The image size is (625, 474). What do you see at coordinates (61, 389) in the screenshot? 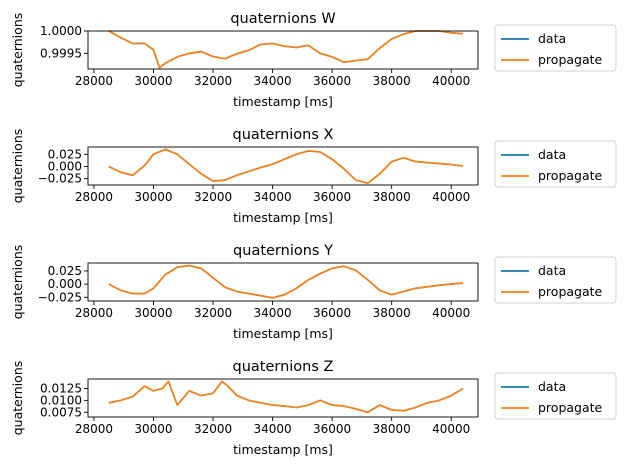
I see `y-tick-label: 0.0125` at bounding box center [61, 389].